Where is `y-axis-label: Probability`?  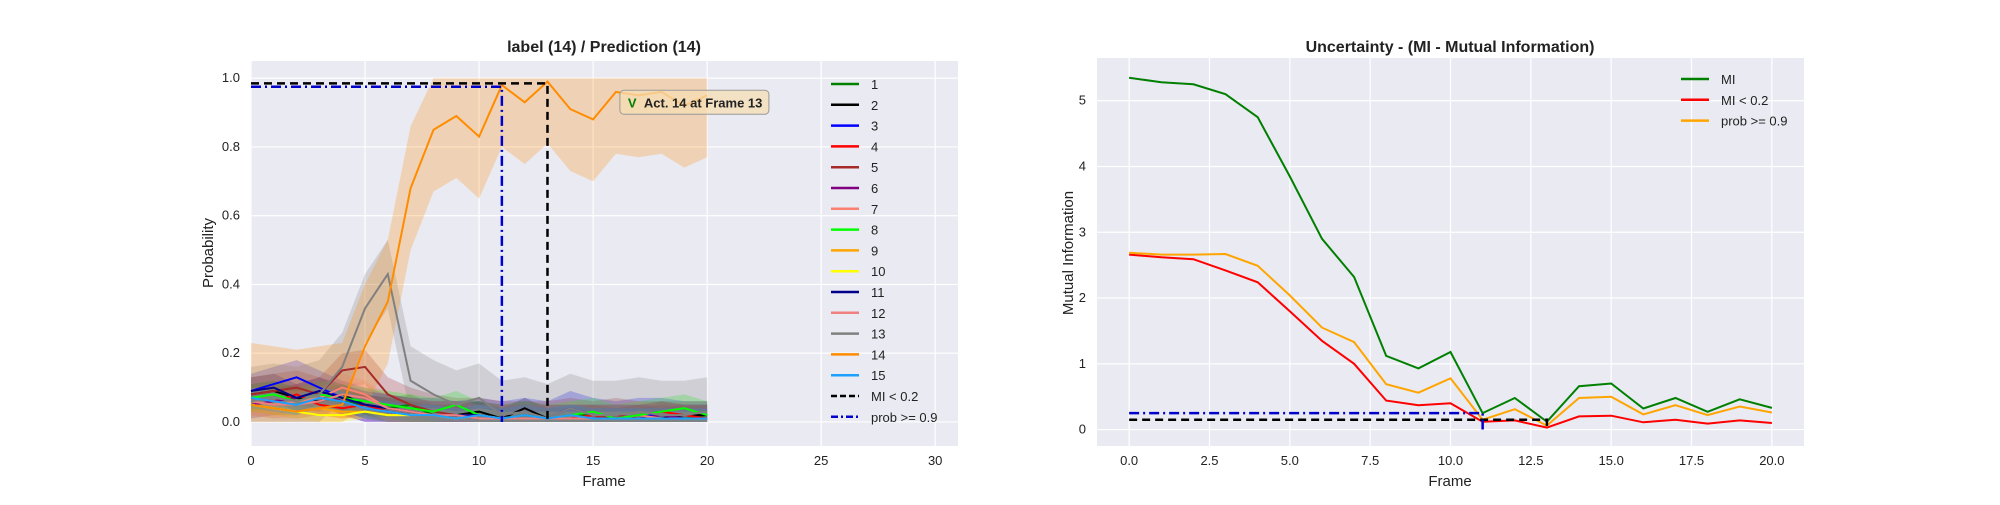 y-axis-label: Probability is located at coordinates (208, 252).